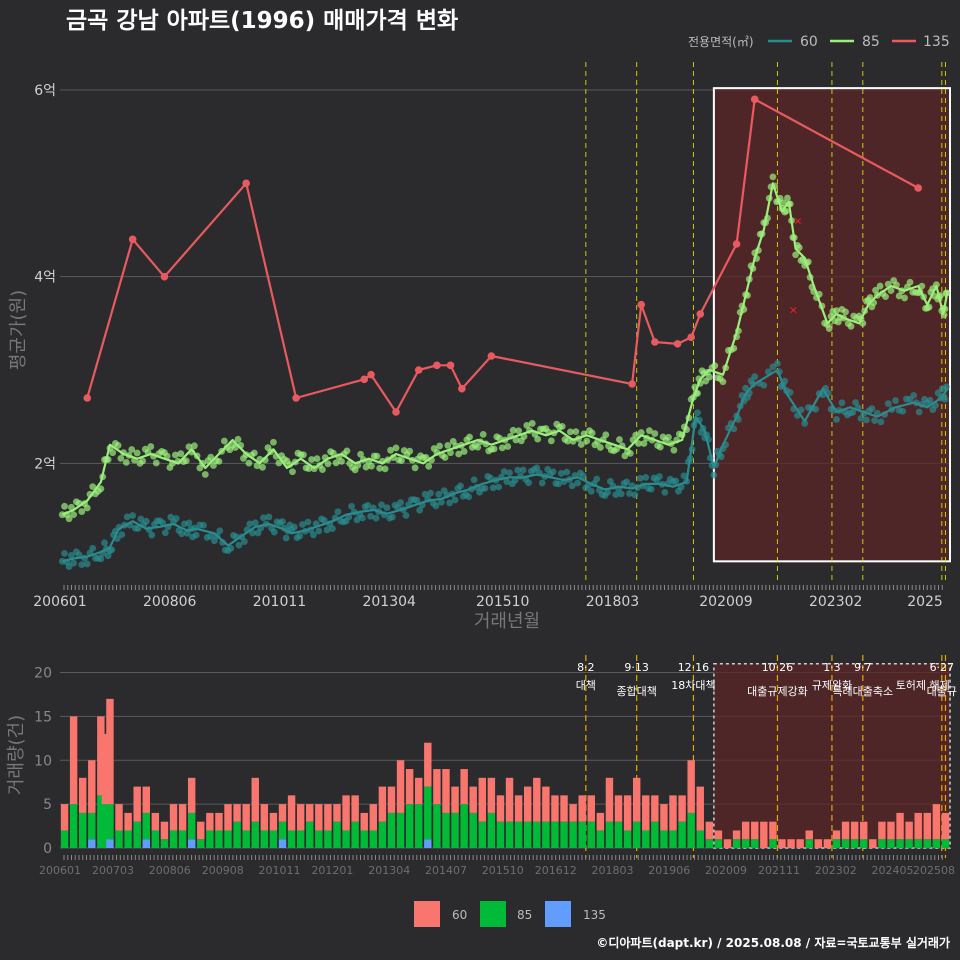 This screenshot has width=960, height=960. I want to click on policy-annotation-date: 12·16, so click(694, 667).